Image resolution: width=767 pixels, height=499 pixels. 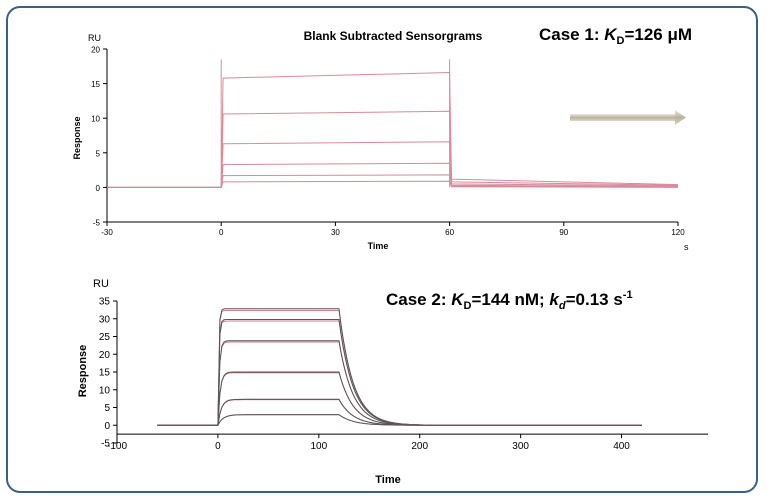 What do you see at coordinates (571, 34) in the screenshot?
I see `chart-1-annotation-pre: Case 1:` at bounding box center [571, 34].